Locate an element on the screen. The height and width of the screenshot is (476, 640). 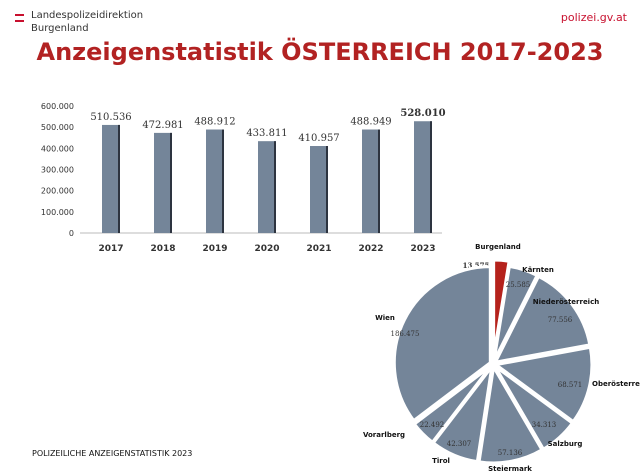
x-tick-label: 2019 is located at coordinates (214, 249).